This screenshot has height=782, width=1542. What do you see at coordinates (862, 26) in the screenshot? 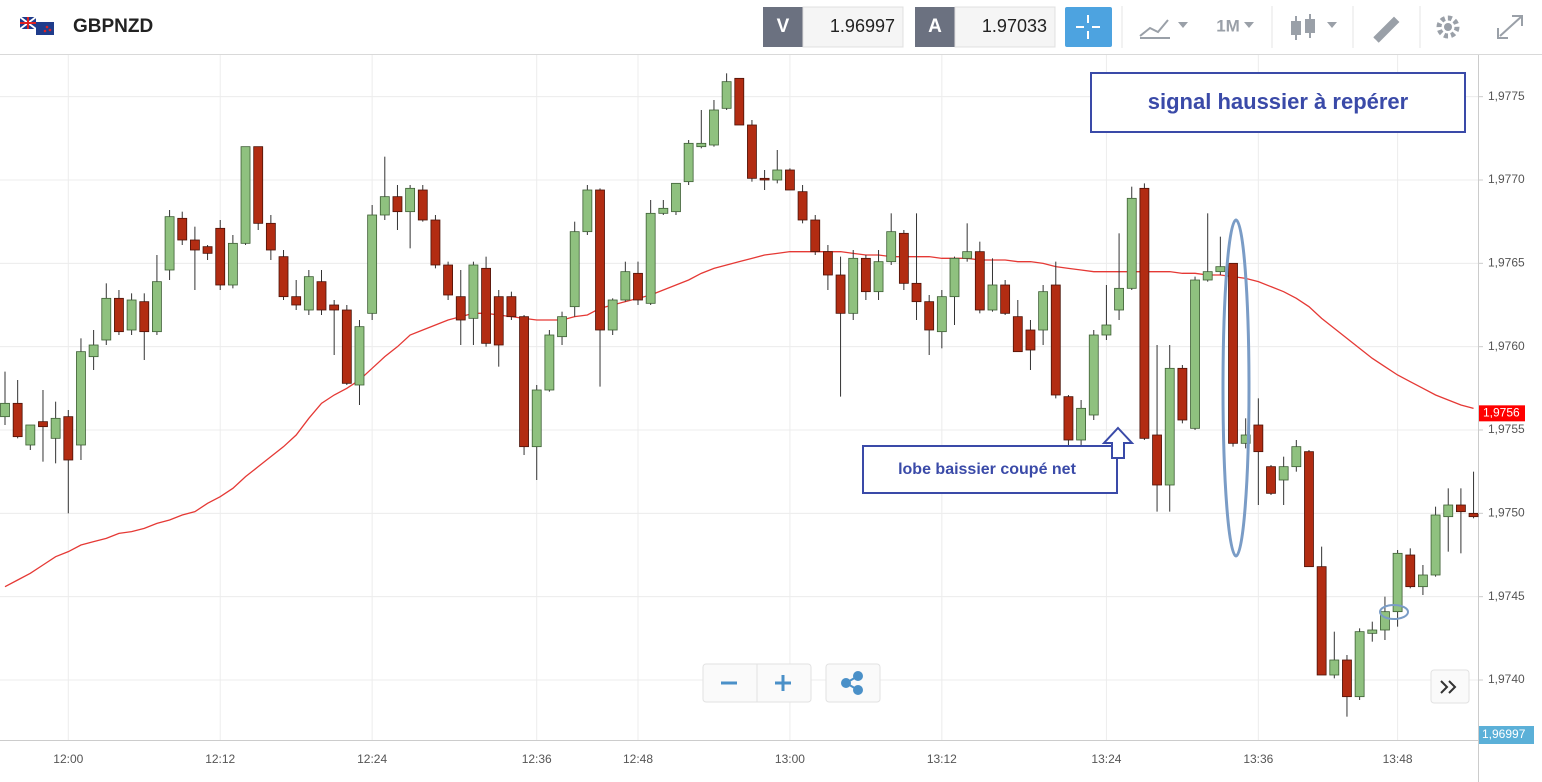
I see `bid-price: 1.96997` at bounding box center [862, 26].